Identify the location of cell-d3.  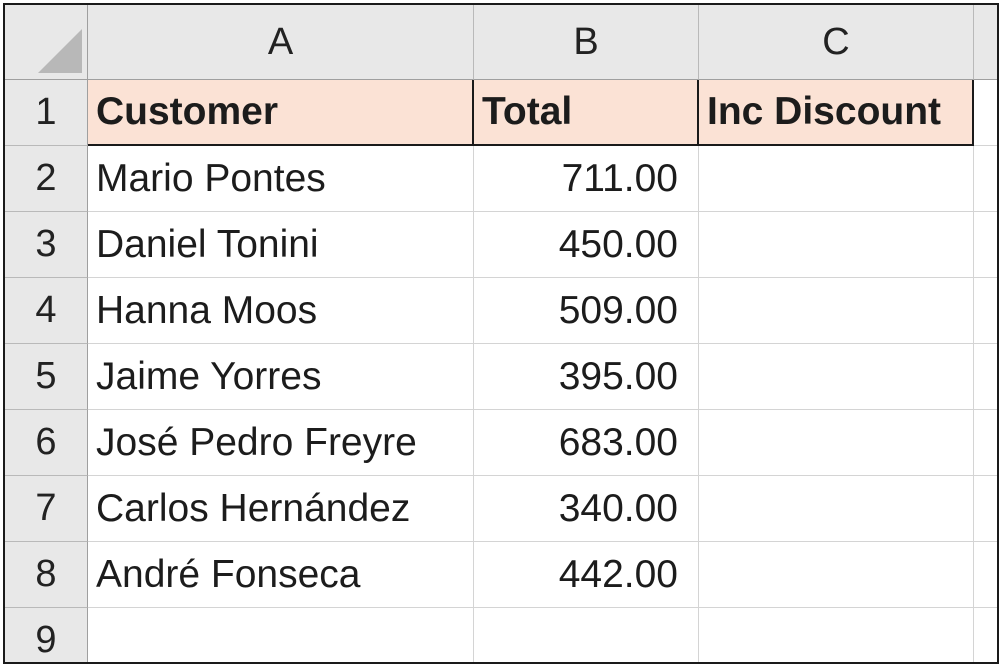
(985, 245).